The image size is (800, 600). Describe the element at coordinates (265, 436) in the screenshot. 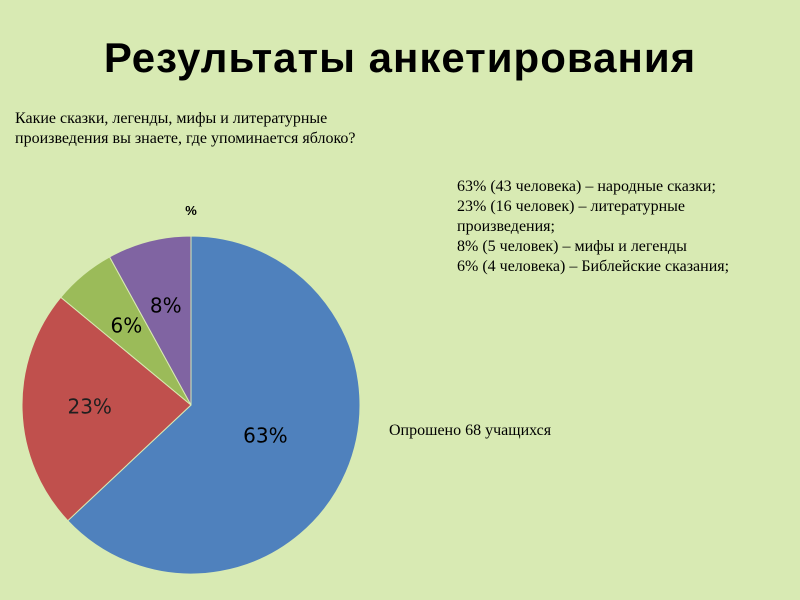

I see `slice-data-label: 63%` at that location.